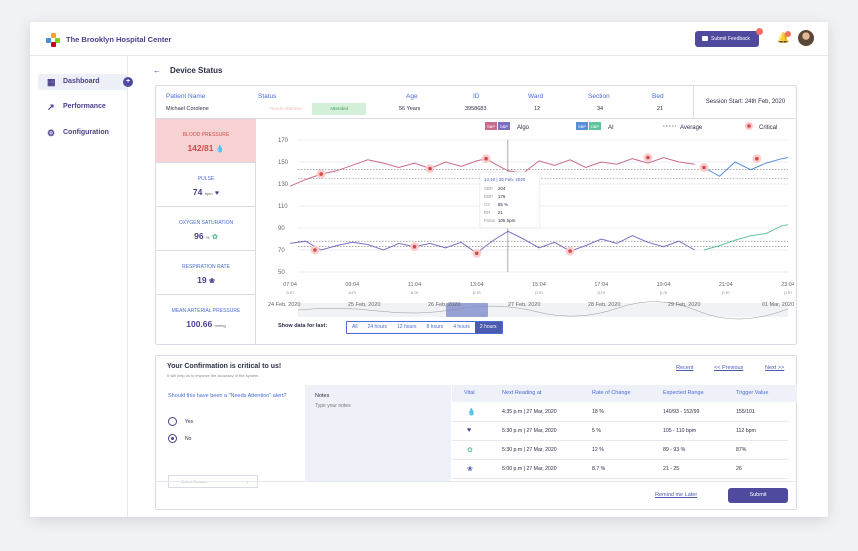 Image resolution: width=858 pixels, height=551 pixels. What do you see at coordinates (267, 96) in the screenshot?
I see `status-label: Status` at bounding box center [267, 96].